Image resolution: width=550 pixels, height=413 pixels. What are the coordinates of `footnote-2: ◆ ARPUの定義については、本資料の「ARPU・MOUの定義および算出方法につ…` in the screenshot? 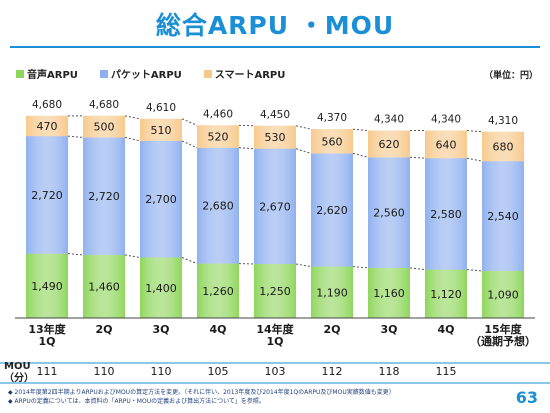 It's located at (136, 401).